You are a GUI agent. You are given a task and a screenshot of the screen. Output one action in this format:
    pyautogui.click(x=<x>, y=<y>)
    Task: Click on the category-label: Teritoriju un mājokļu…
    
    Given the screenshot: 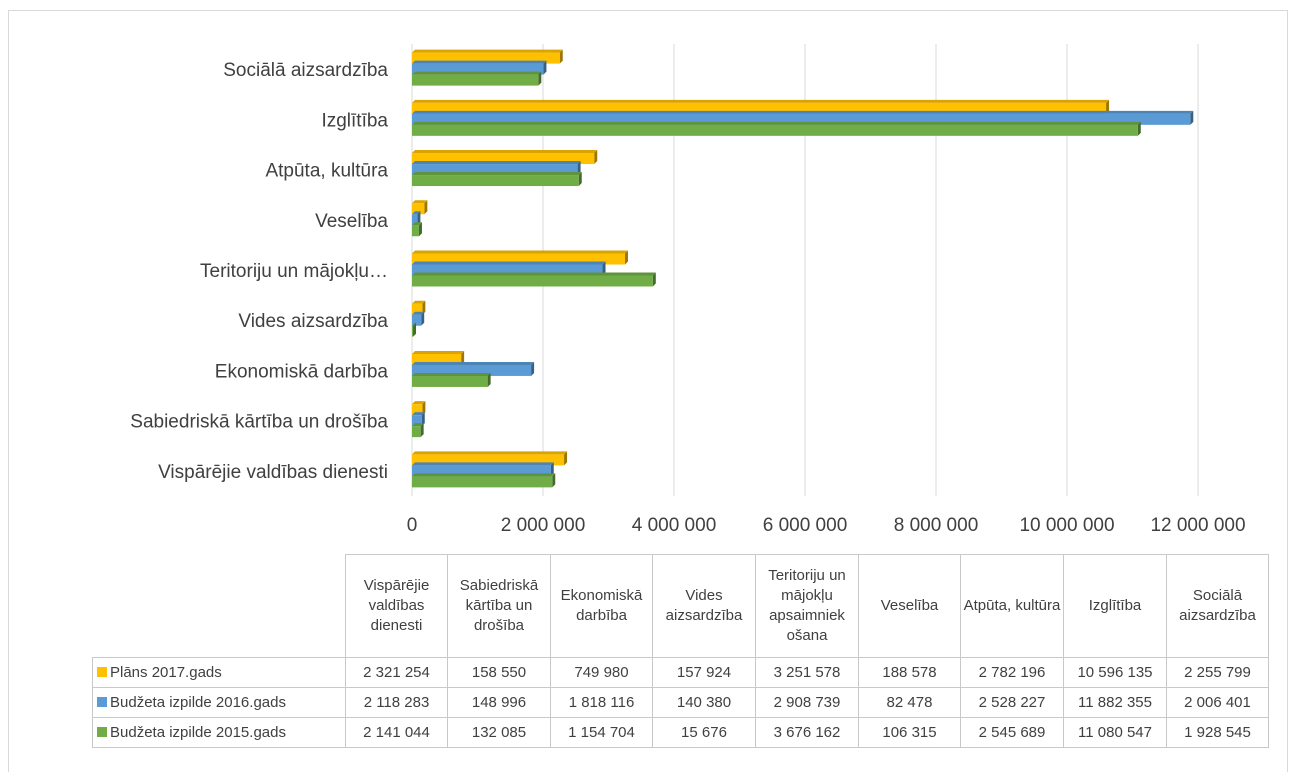 What is the action you would take?
    pyautogui.click(x=294, y=271)
    